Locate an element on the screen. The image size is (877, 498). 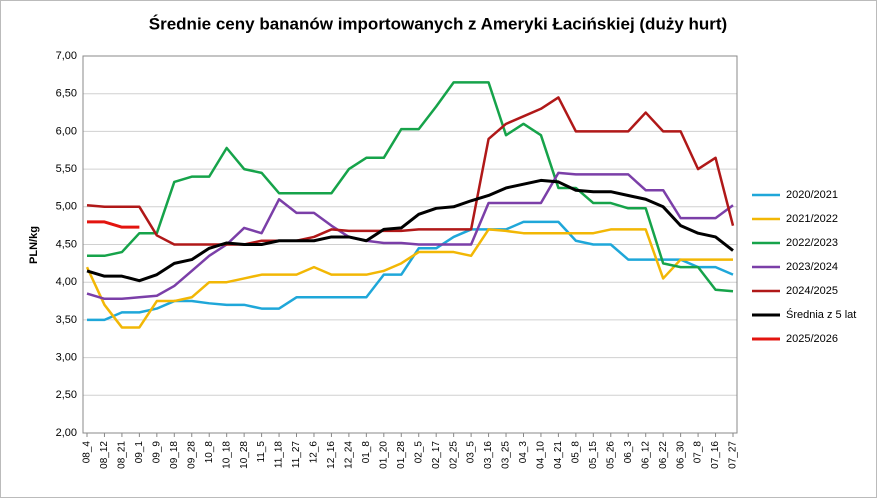
x-tick-label: 03_25 is located at coordinates (506, 455).